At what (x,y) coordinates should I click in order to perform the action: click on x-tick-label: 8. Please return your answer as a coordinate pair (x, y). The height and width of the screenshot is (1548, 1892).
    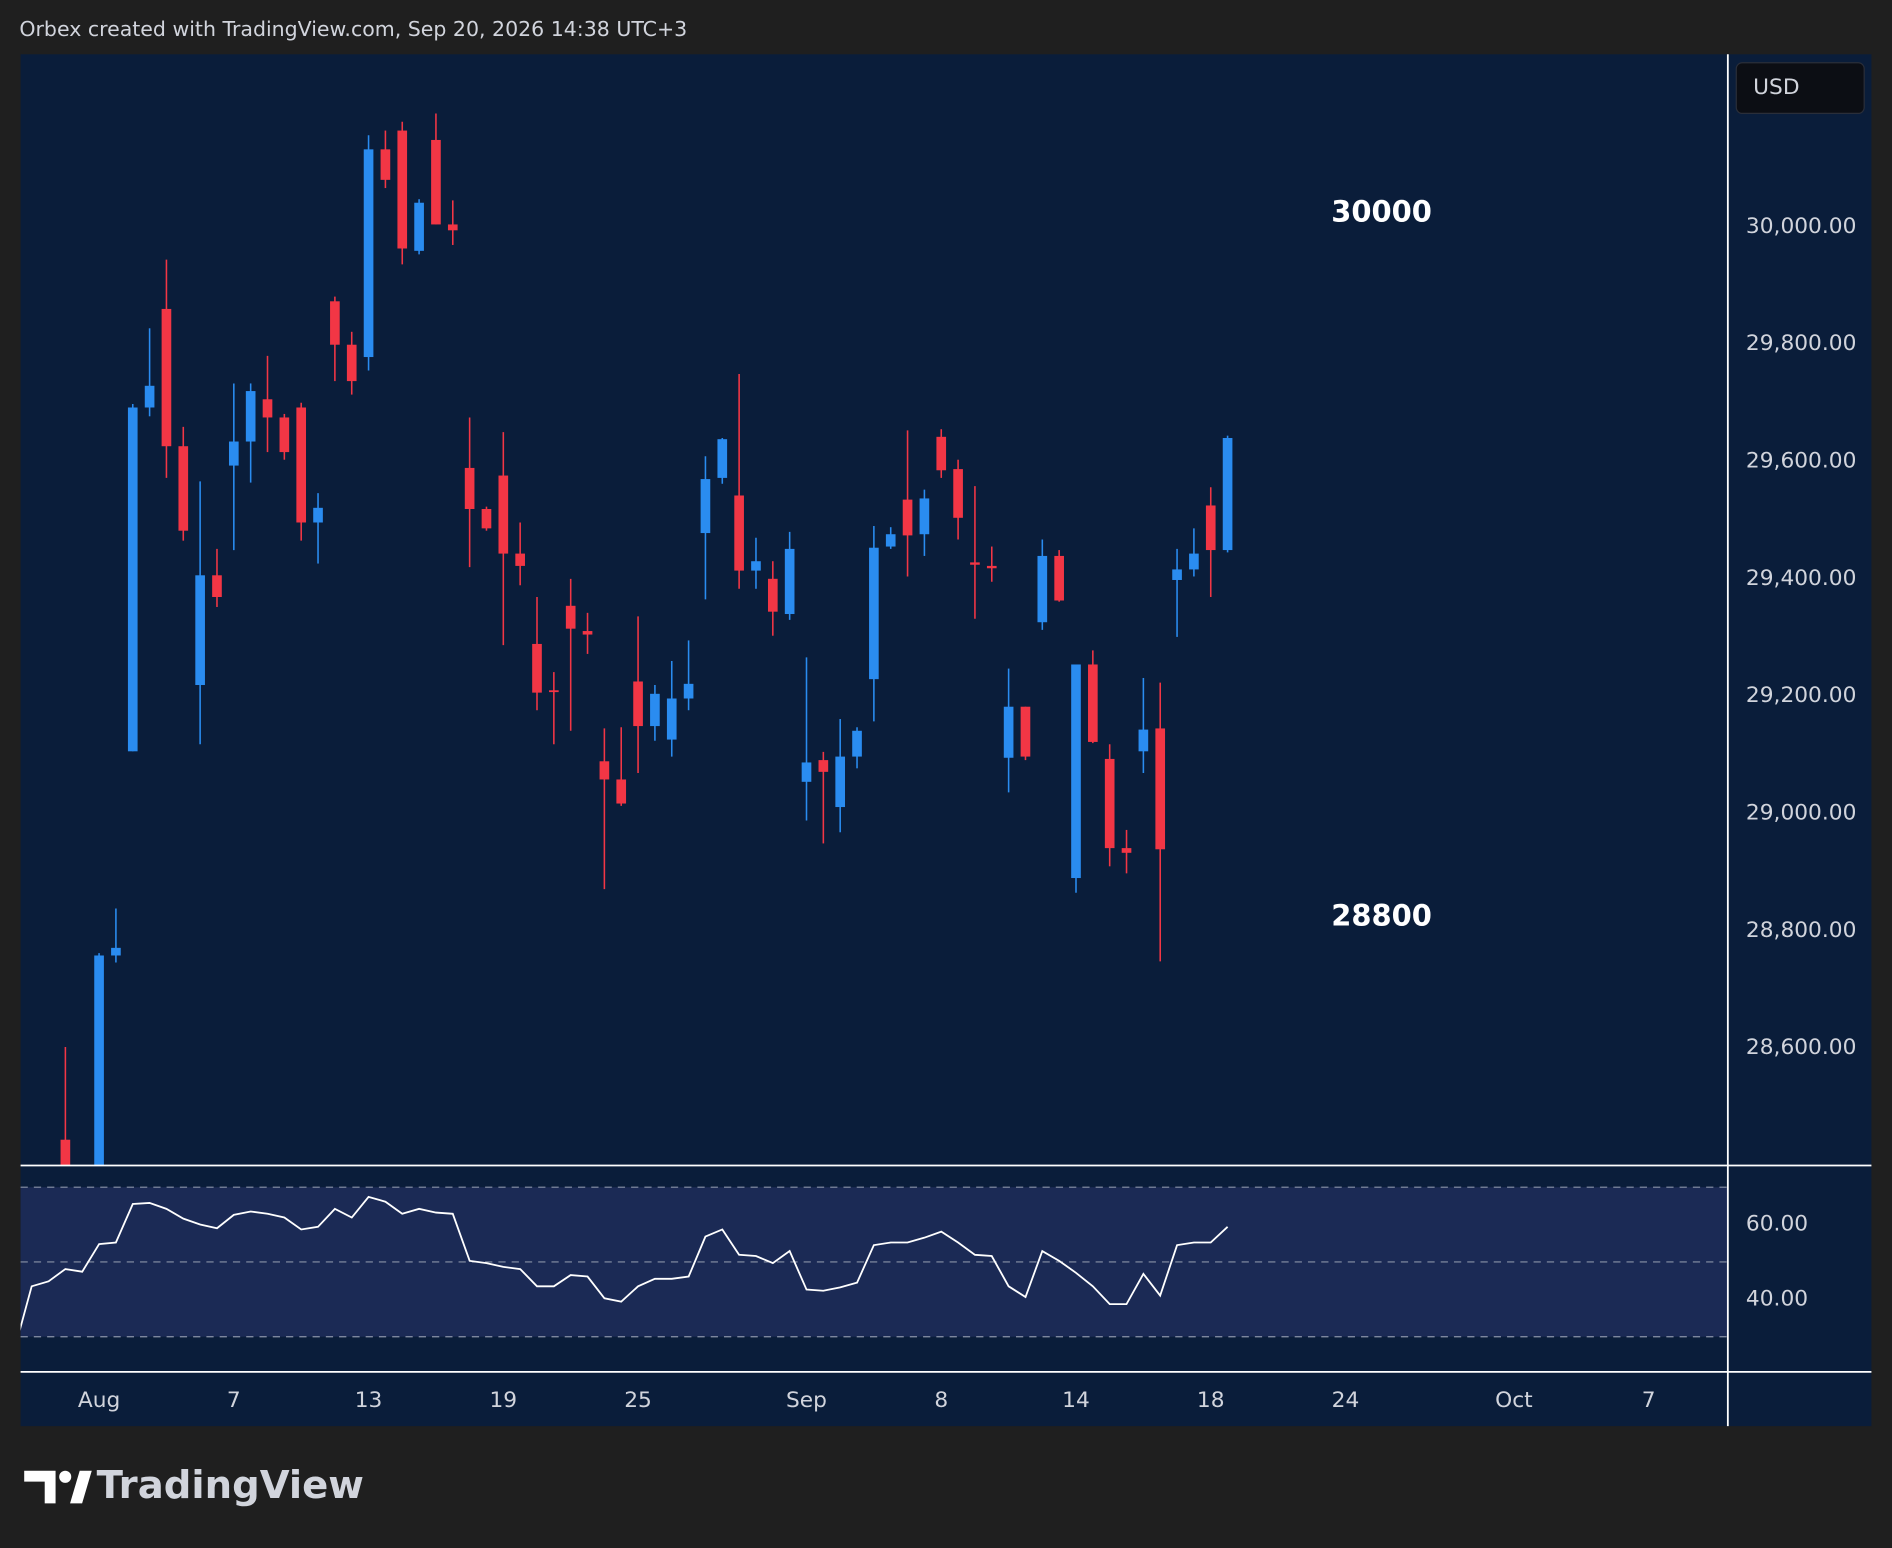
    Looking at the image, I should click on (941, 1400).